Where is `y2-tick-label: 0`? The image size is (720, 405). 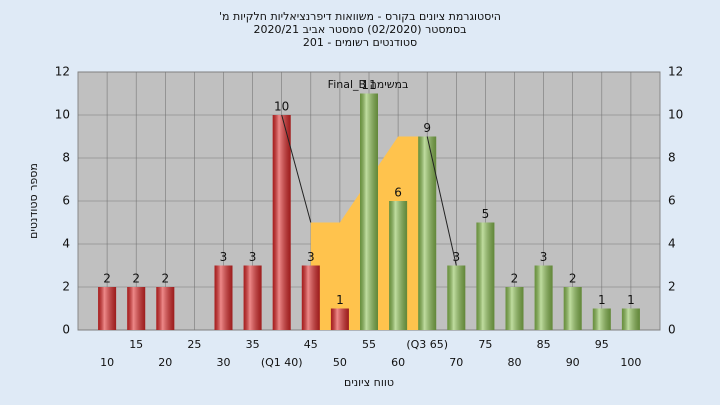
y2-tick-label: 0 is located at coordinates (672, 330).